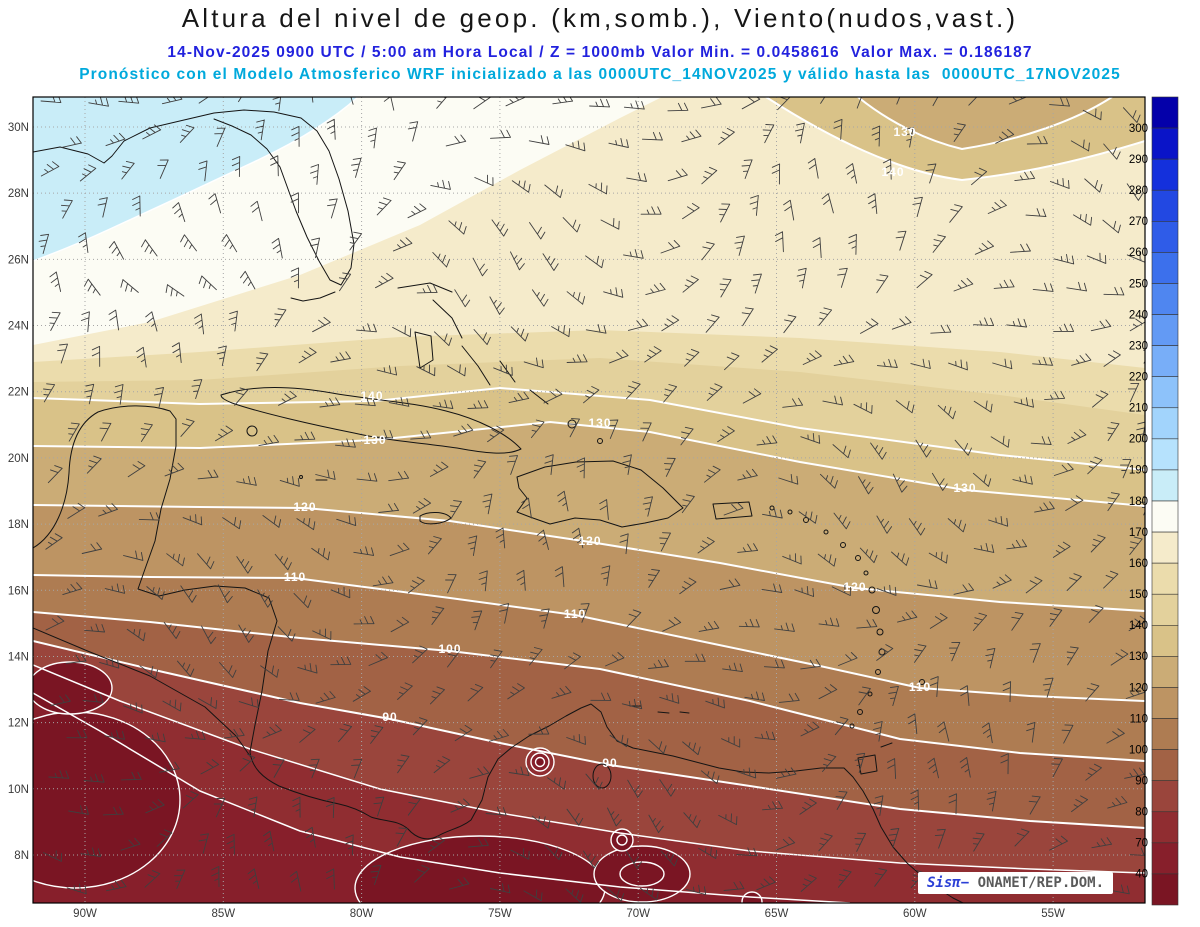 Image resolution: width=1200 pixels, height=927 pixels. What do you see at coordinates (1138, 750) in the screenshot?
I see `colorbar-tick-label: 100` at bounding box center [1138, 750].